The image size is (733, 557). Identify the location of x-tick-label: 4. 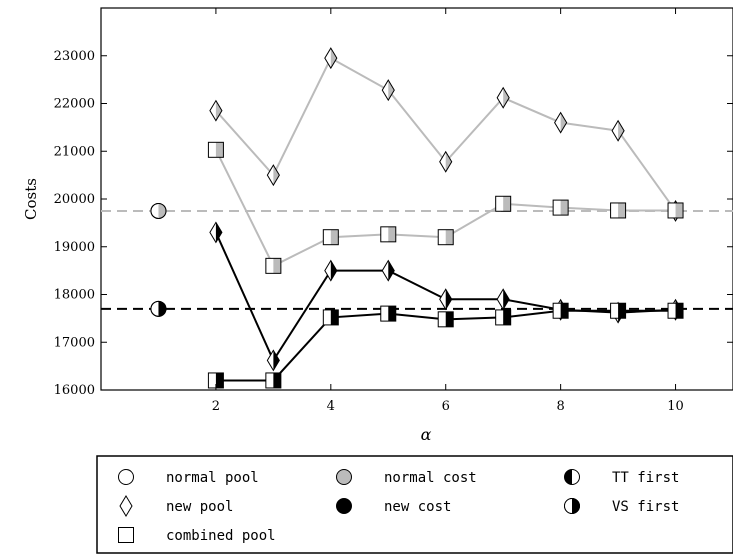
(331, 406).